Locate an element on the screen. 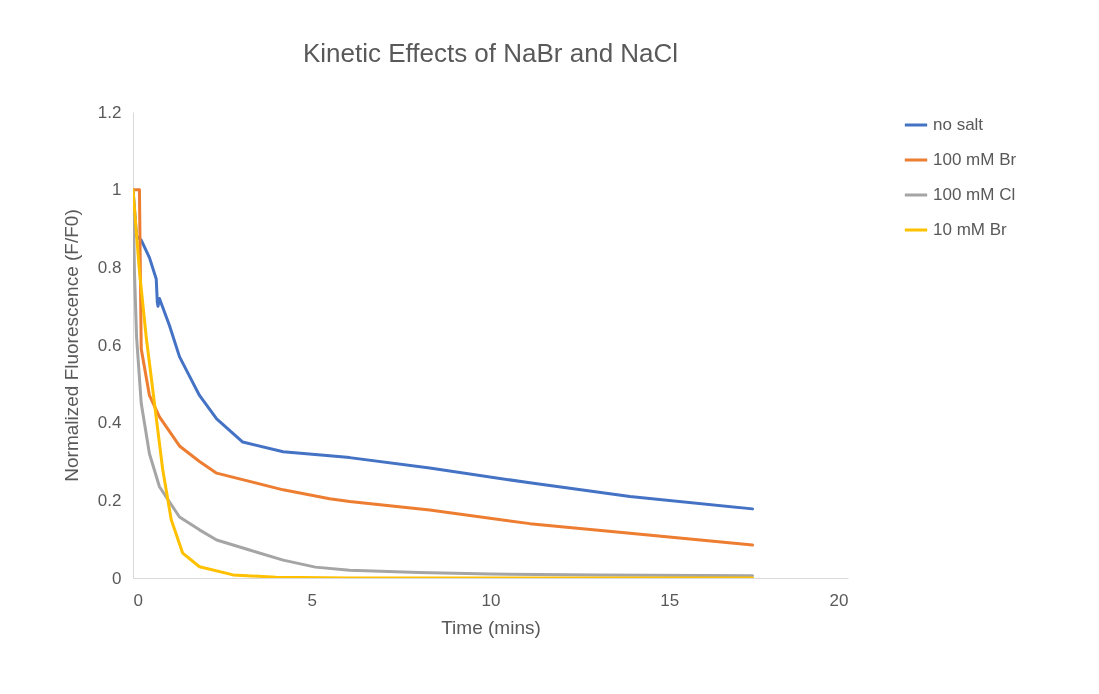  y-tick-label: 0.4 is located at coordinates (109, 423).